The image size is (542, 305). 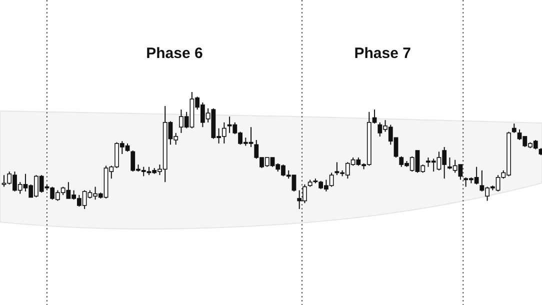 What do you see at coordinates (382, 53) in the screenshot?
I see `text: Phase 7` at bounding box center [382, 53].